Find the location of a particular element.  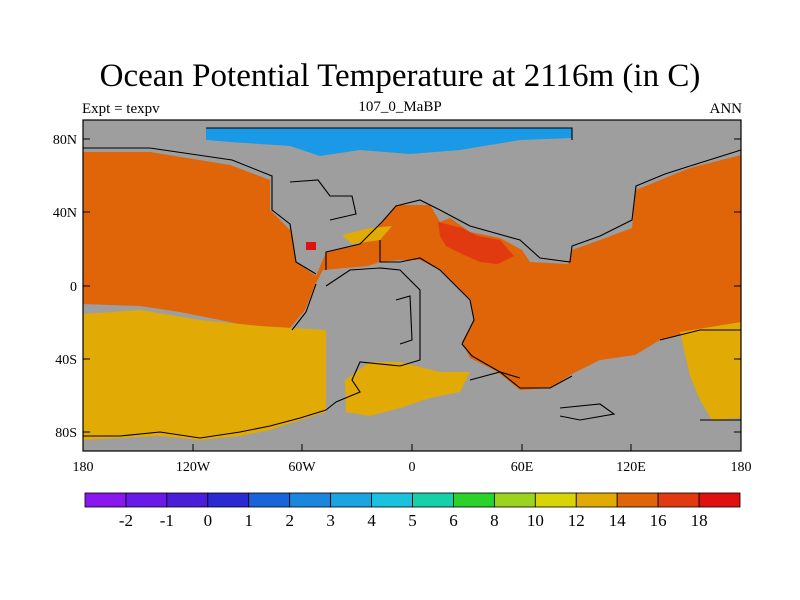

x-tick-label: 120W is located at coordinates (193, 467).